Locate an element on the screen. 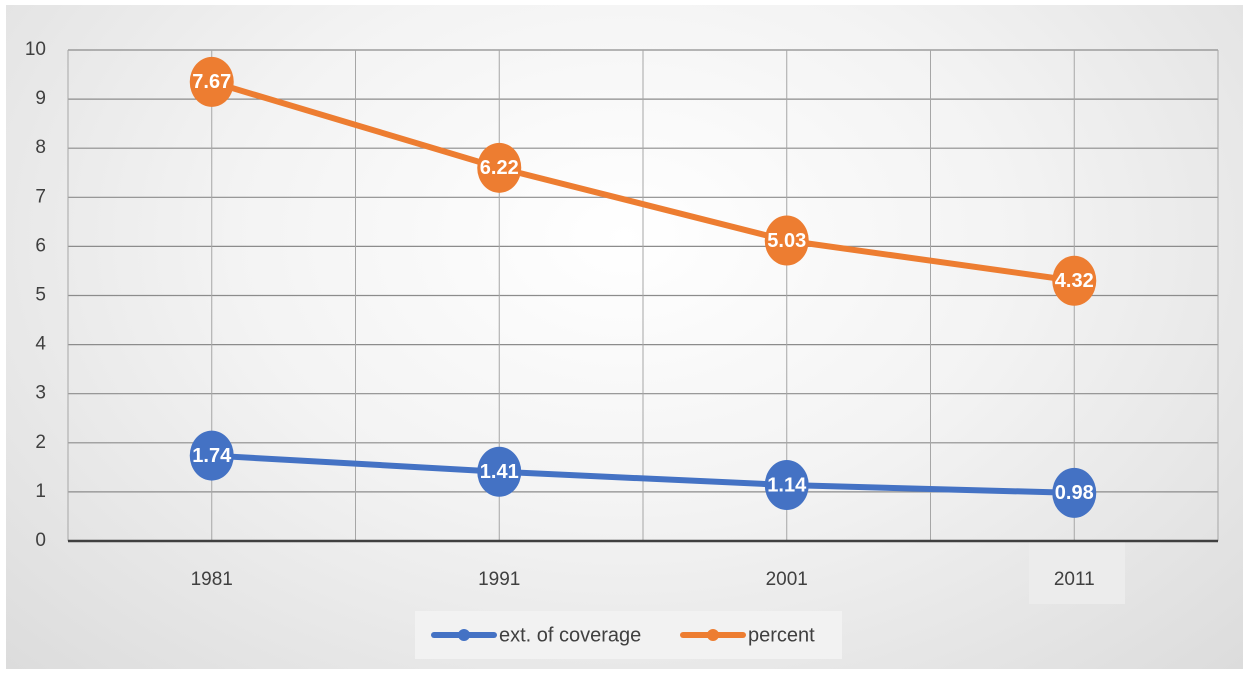 Image resolution: width=1247 pixels, height=673 pixels. highlighted-category-box is located at coordinates (1077, 572).